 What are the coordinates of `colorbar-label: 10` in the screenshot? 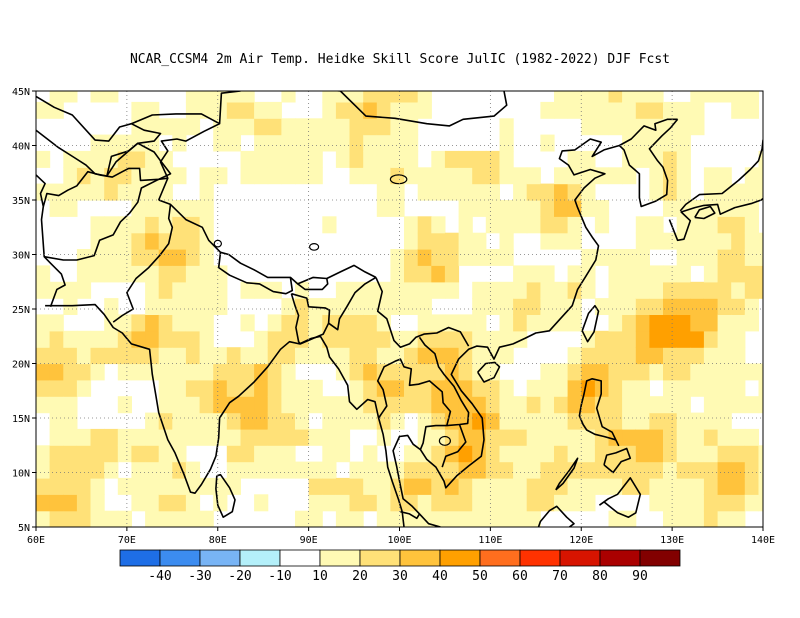 It's located at (320, 576).